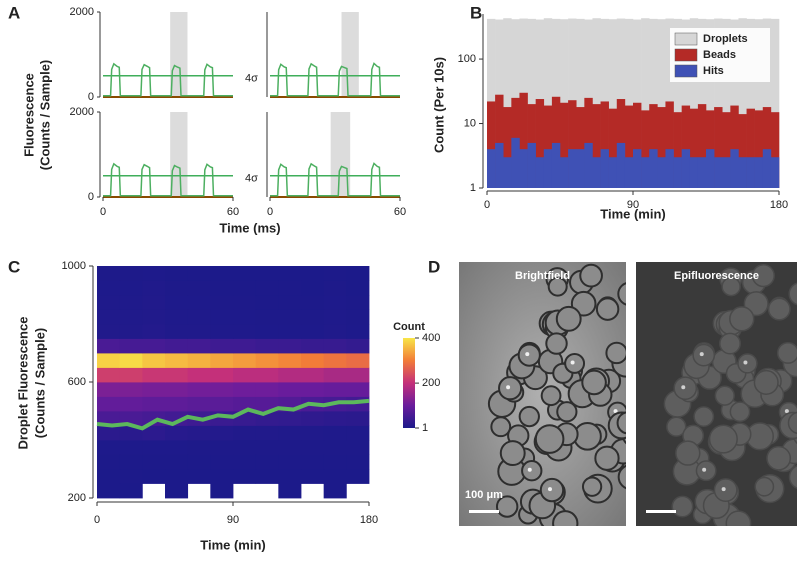 This screenshot has height=561, width=800. Describe the element at coordinates (409, 327) in the screenshot. I see `colorbar-label: Count` at that location.